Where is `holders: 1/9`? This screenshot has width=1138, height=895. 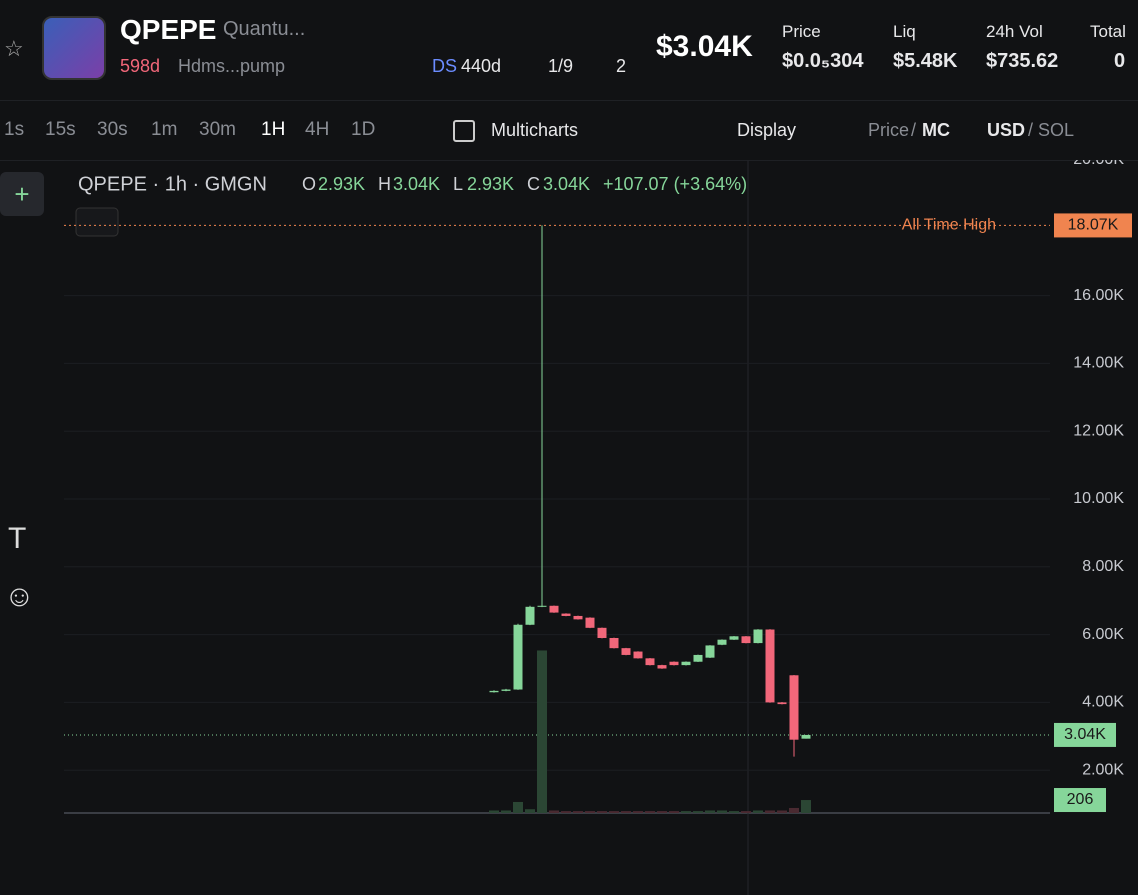 holders: 1/9 is located at coordinates (561, 66).